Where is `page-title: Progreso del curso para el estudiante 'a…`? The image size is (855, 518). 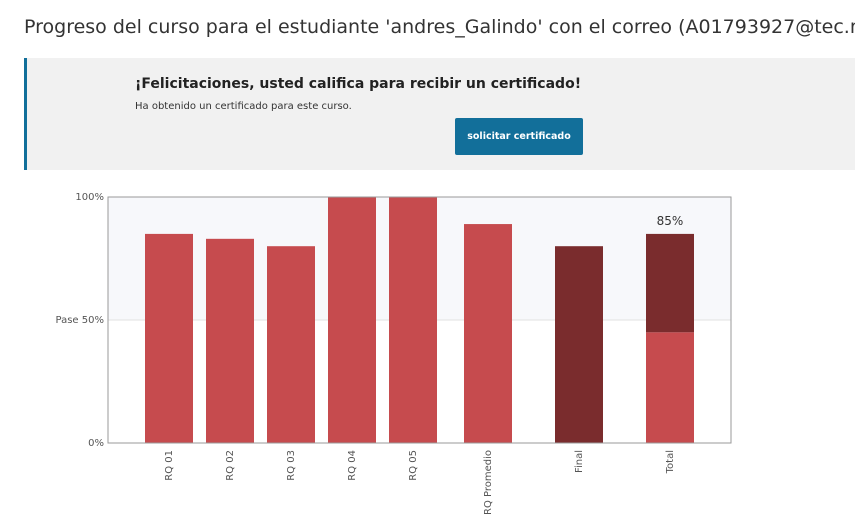
page-title: Progreso del curso para el estudiante 'a… is located at coordinates (439, 27).